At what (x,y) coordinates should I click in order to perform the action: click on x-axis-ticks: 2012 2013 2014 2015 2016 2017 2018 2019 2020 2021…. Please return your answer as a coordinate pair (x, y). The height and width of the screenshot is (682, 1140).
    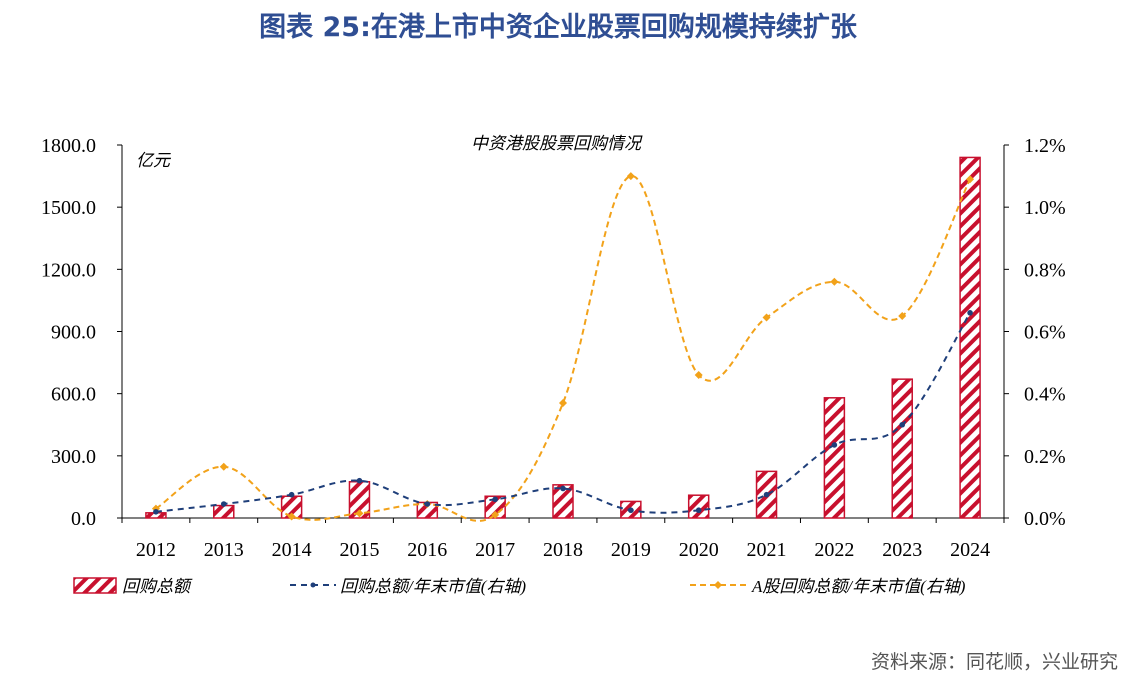
    Looking at the image, I should click on (563, 539).